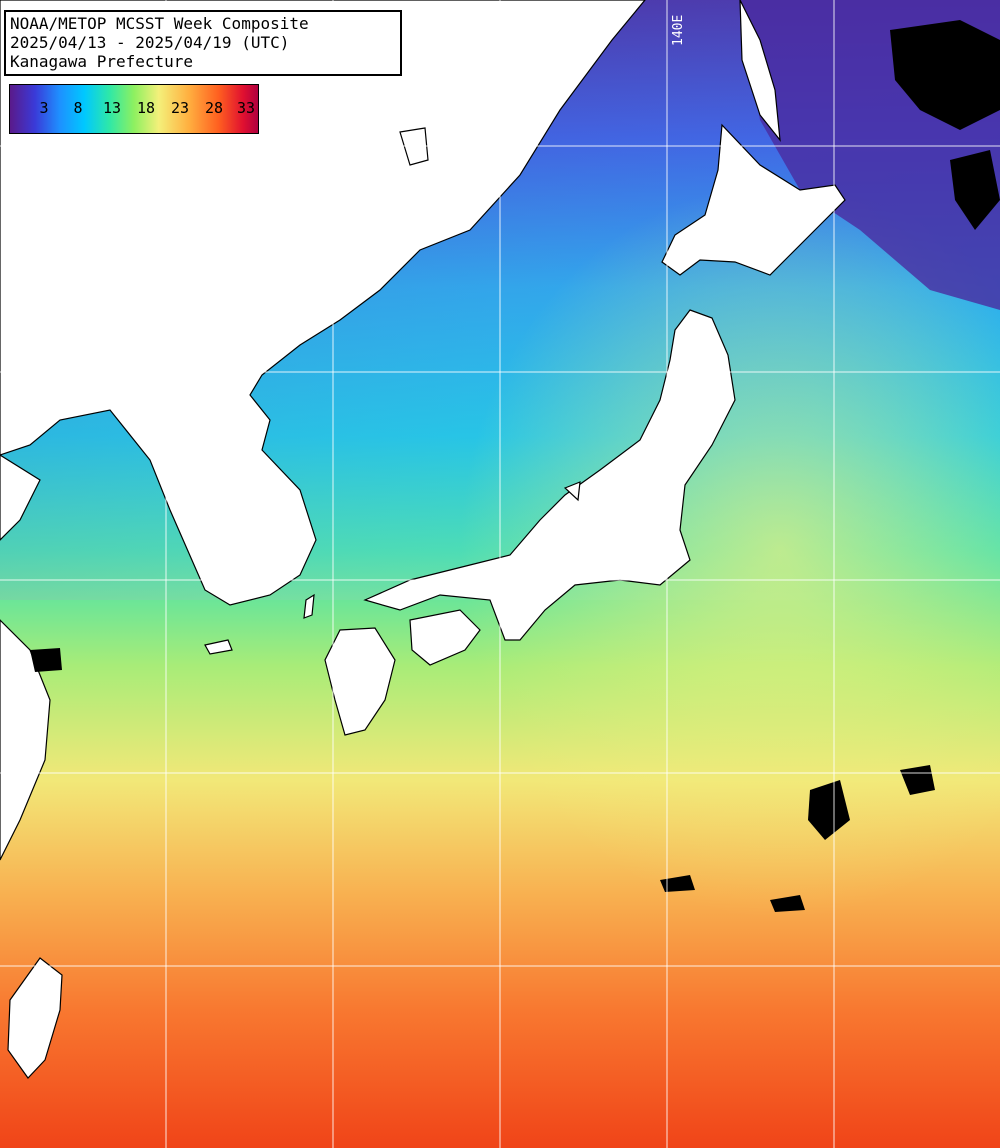 The width and height of the screenshot is (1000, 1148). What do you see at coordinates (35, 1018) in the screenshot?
I see `taiwan` at bounding box center [35, 1018].